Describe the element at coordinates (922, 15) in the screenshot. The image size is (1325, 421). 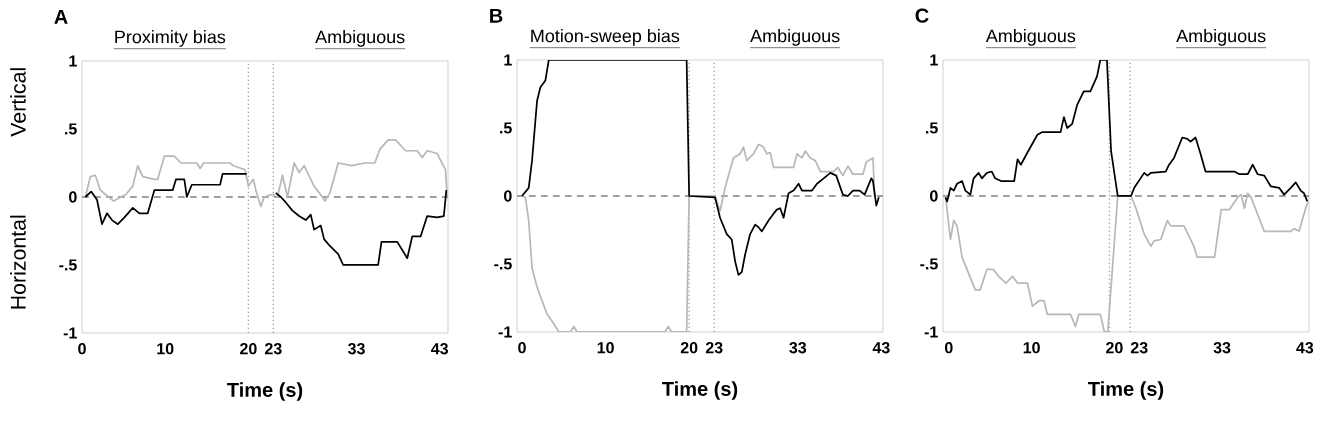
I see `chart-title: C` at that location.